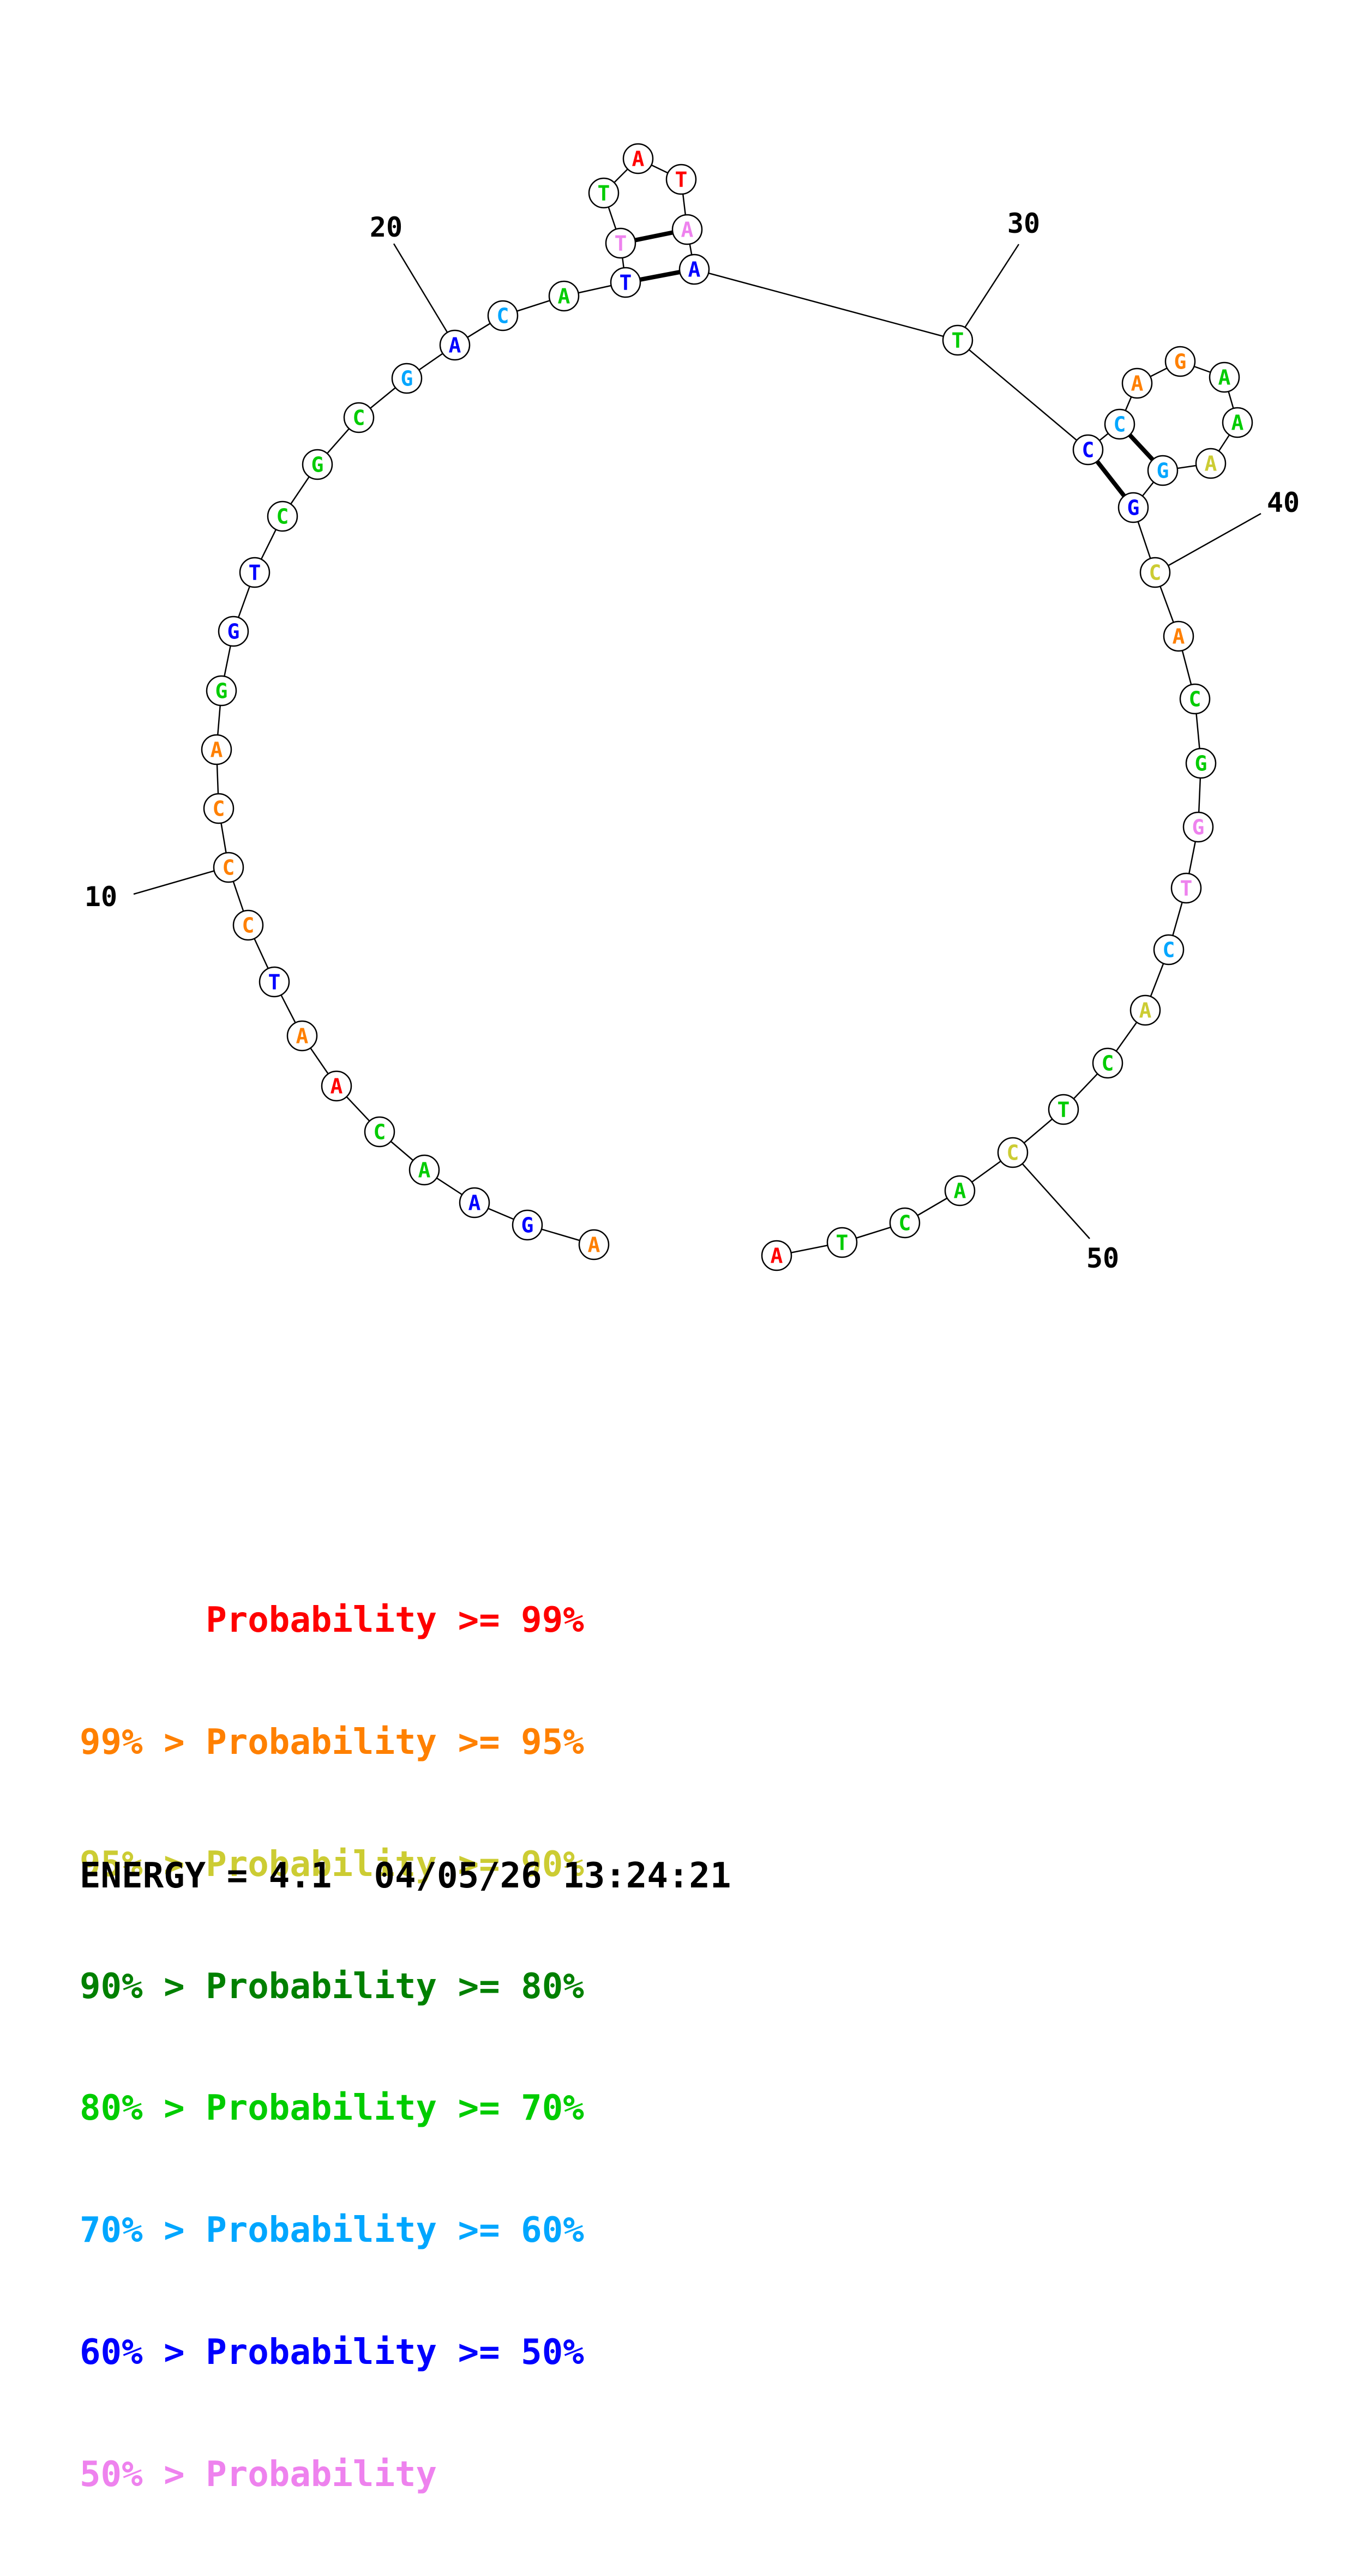 The image size is (1352, 2576). Describe the element at coordinates (332, 2352) in the screenshot. I see `legend-row-p50: 60% > Probability >= 50%` at that location.